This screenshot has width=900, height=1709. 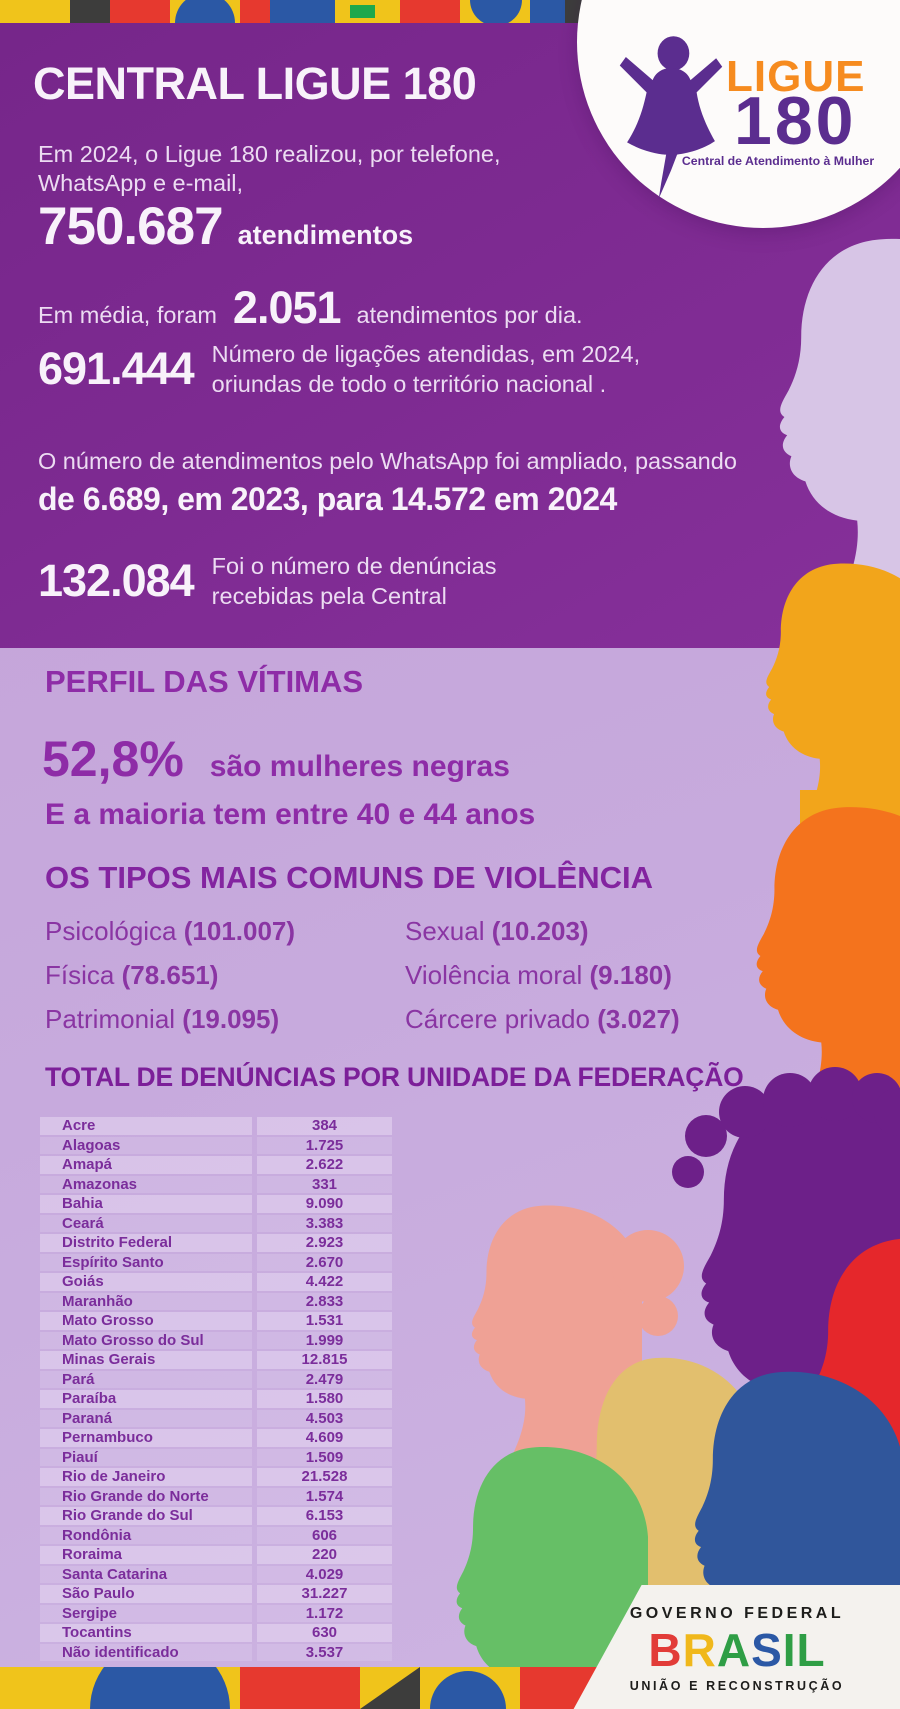 I want to click on logo-180-text: 180, so click(x=795, y=121).